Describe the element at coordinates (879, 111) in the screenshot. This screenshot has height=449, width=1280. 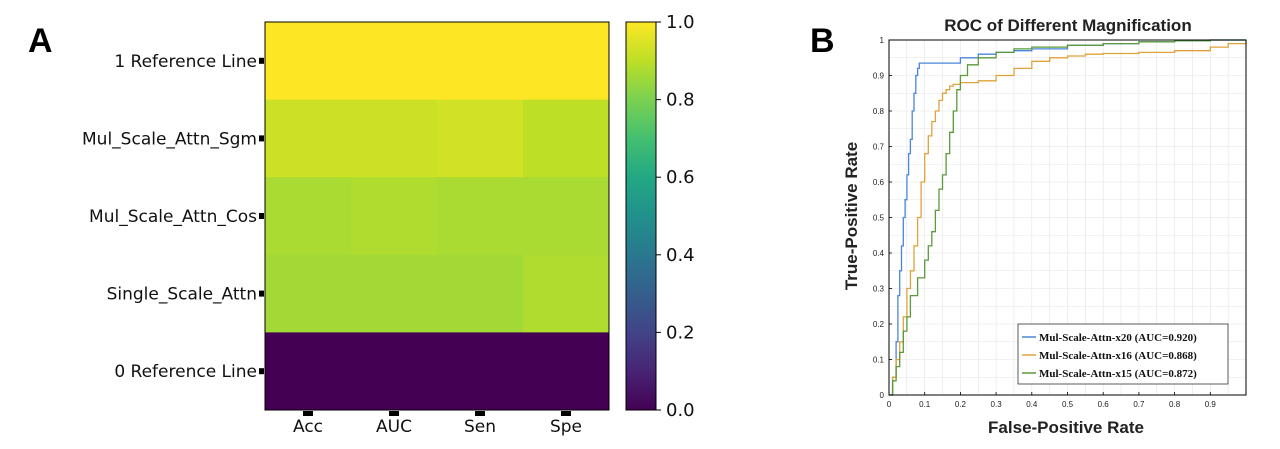
I see `roc-y-tick-label: 0.8` at that location.